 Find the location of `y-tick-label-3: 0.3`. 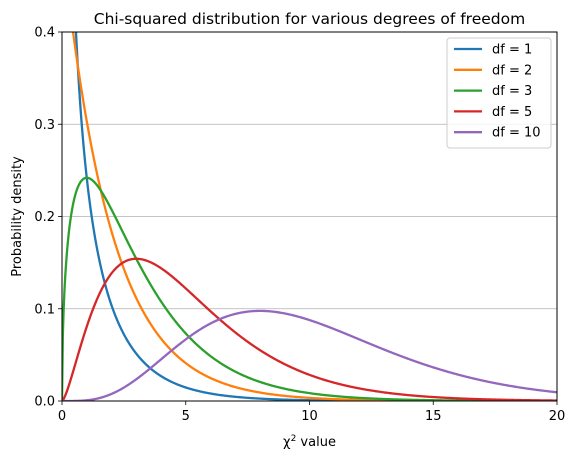

y-tick-label-3: 0.3 is located at coordinates (44, 125).